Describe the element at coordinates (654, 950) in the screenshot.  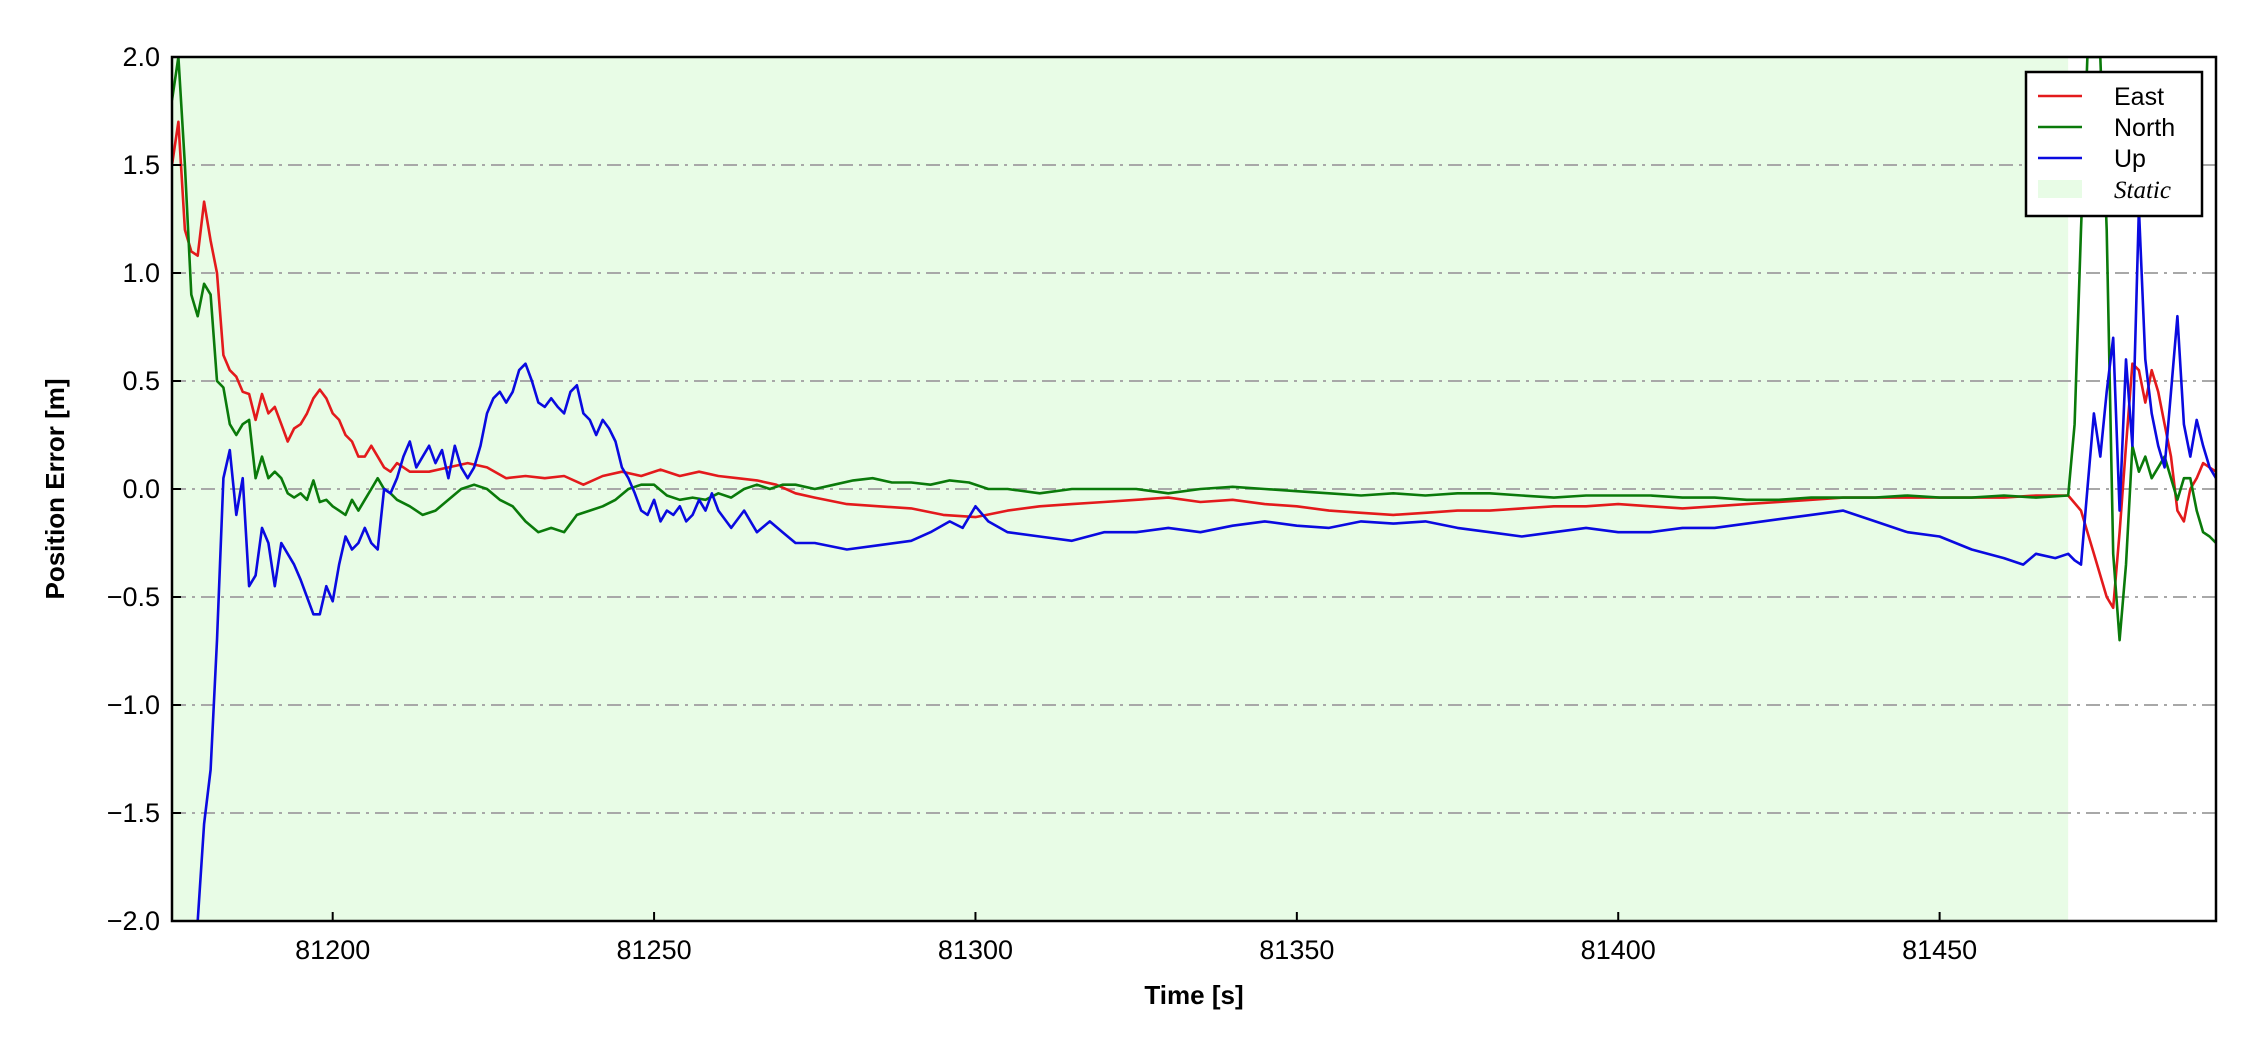
I see `x-tick-label: 81250` at that location.